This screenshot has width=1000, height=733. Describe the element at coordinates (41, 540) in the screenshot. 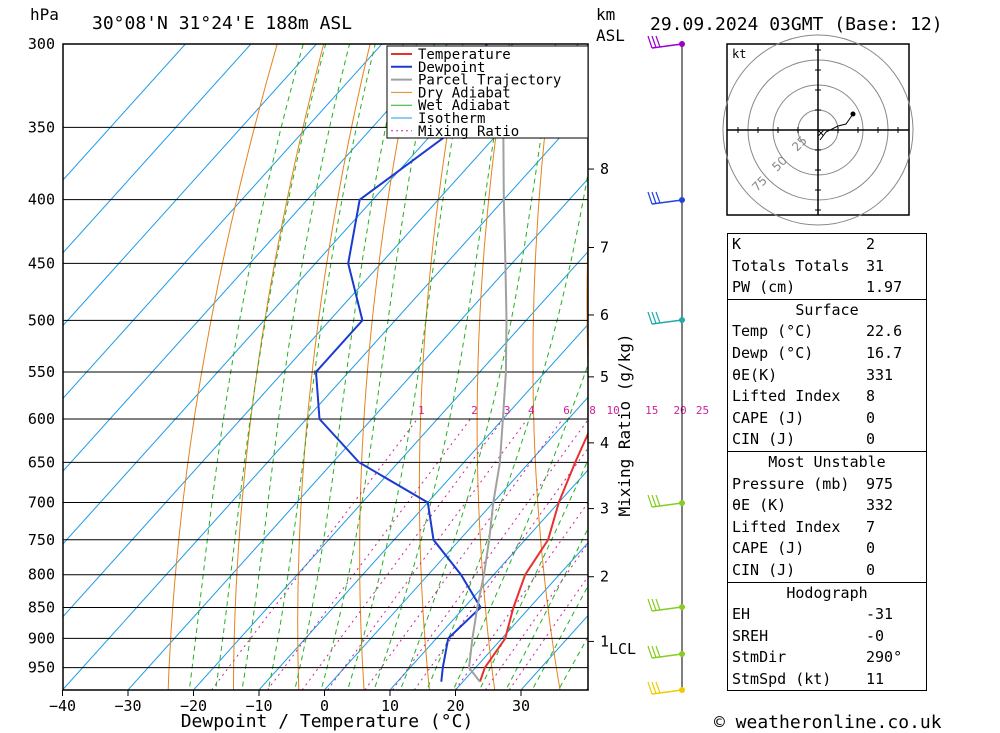

I see `pressure-tick-label: 750` at that location.